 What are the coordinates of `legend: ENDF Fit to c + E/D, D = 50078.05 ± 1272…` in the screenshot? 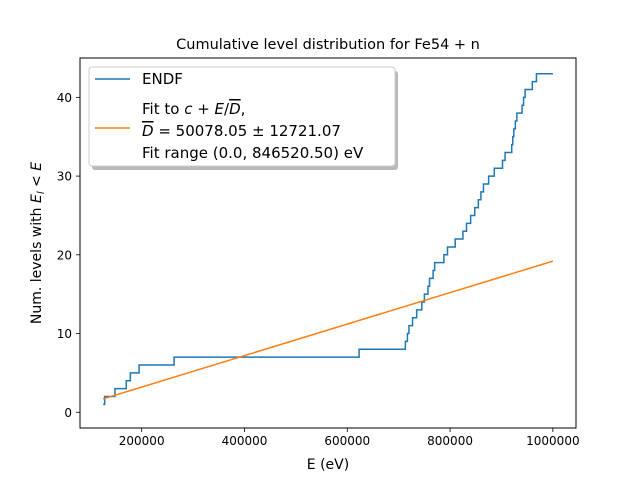 It's located at (243, 118).